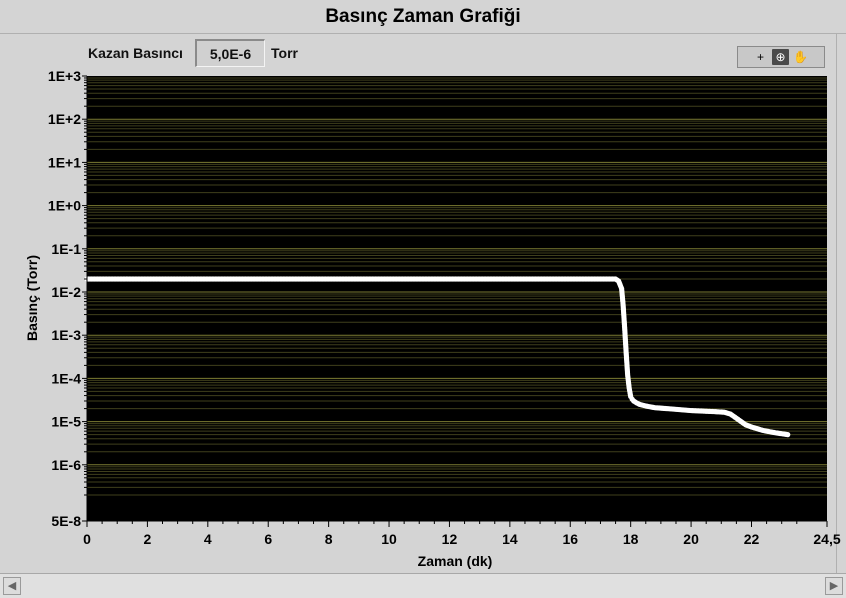 This screenshot has width=846, height=598. What do you see at coordinates (66, 521) in the screenshot?
I see `y-tick-label: 5E-8` at bounding box center [66, 521].